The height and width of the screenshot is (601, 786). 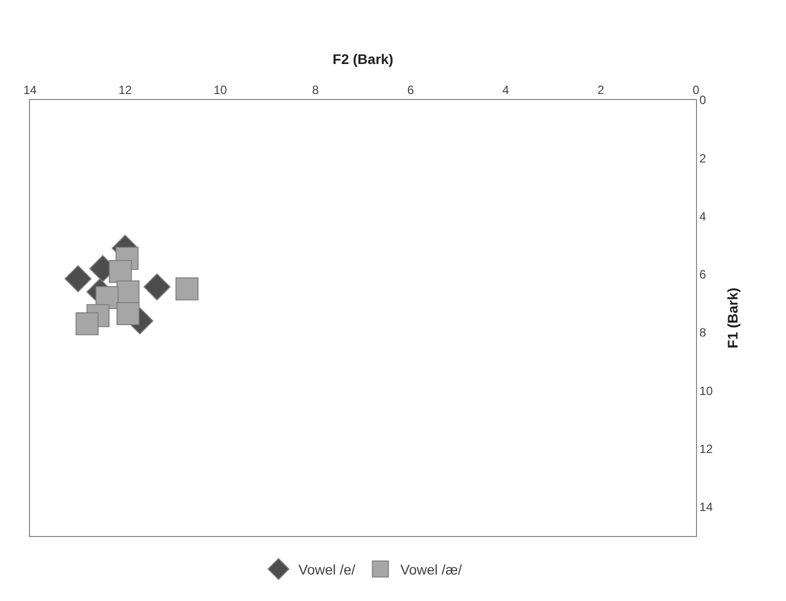 What do you see at coordinates (327, 570) in the screenshot?
I see `legend-label: Vowel /e/` at bounding box center [327, 570].